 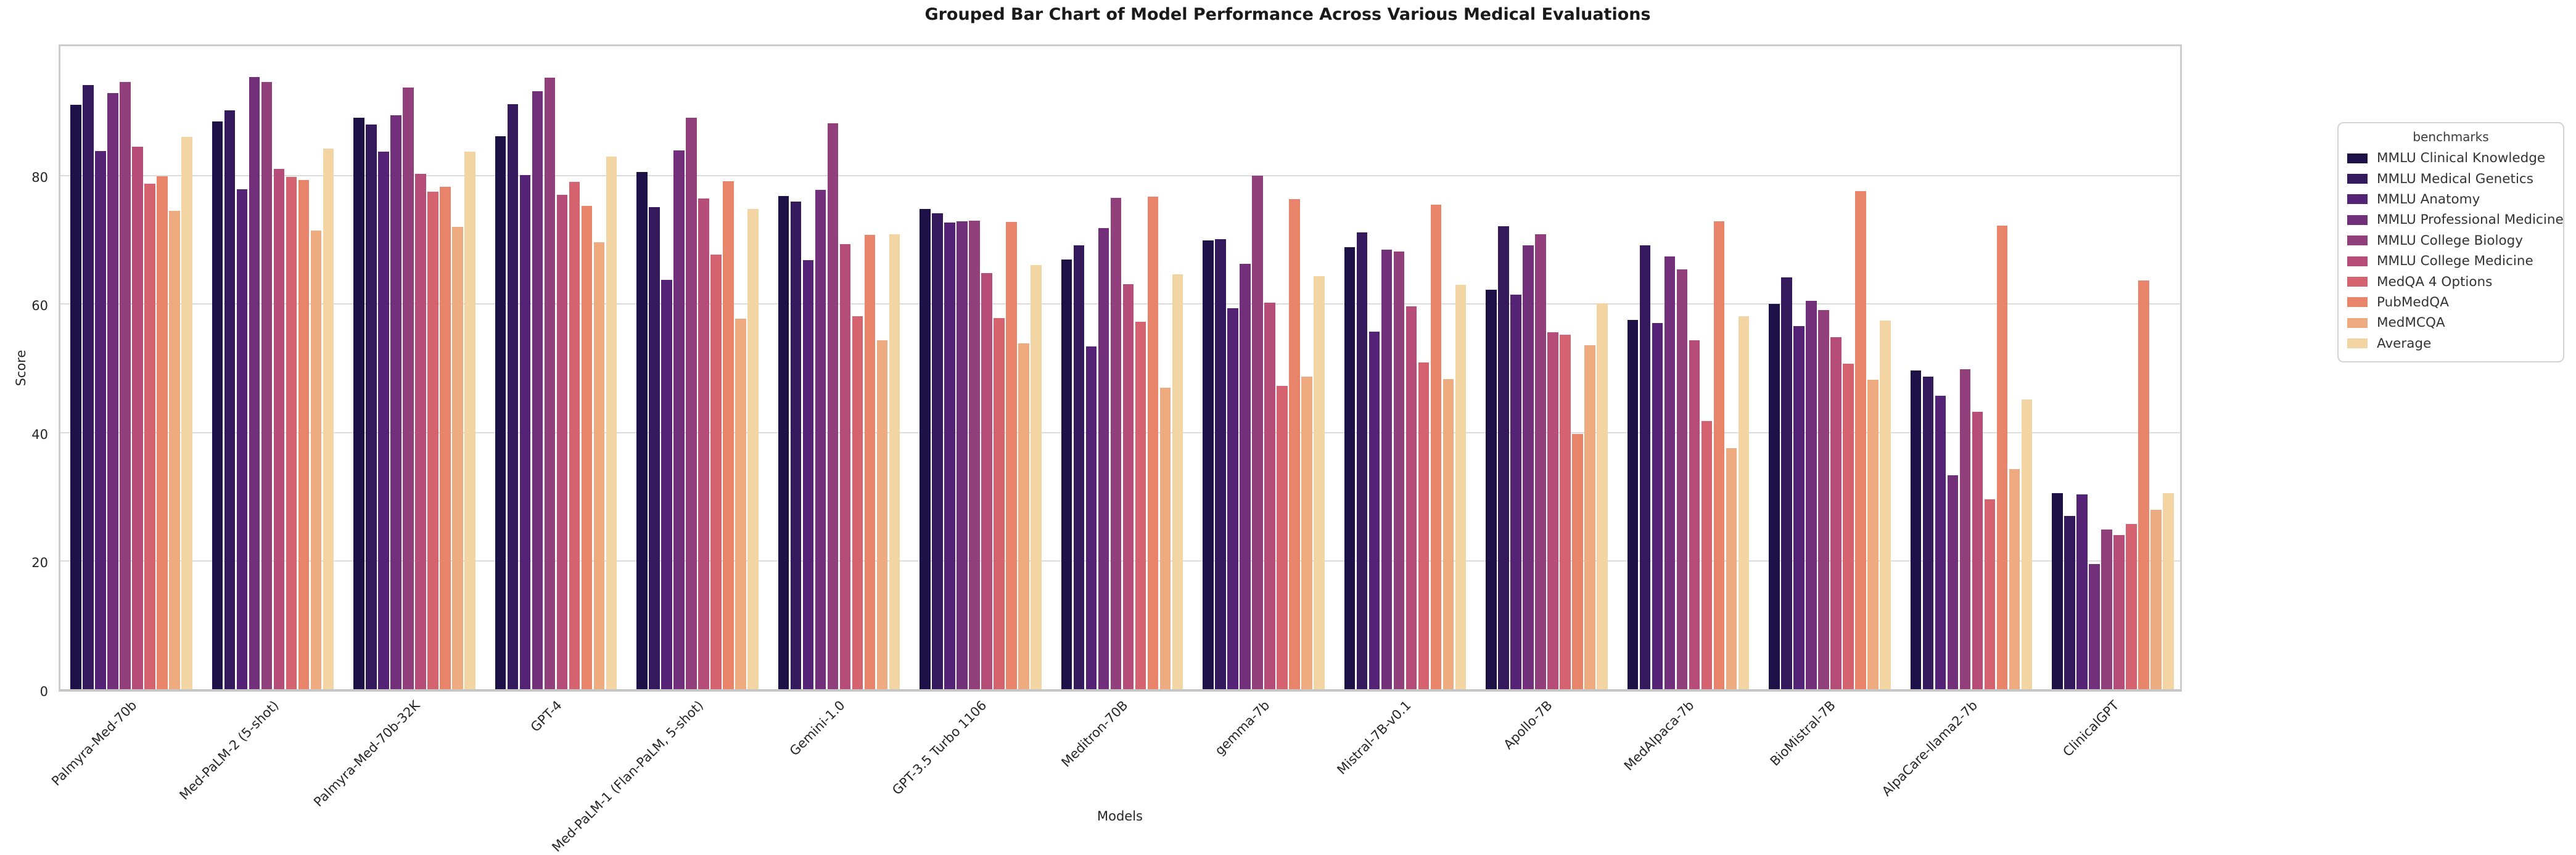 What do you see at coordinates (2450, 343) in the screenshot?
I see `legend-item: Average` at bounding box center [2450, 343].